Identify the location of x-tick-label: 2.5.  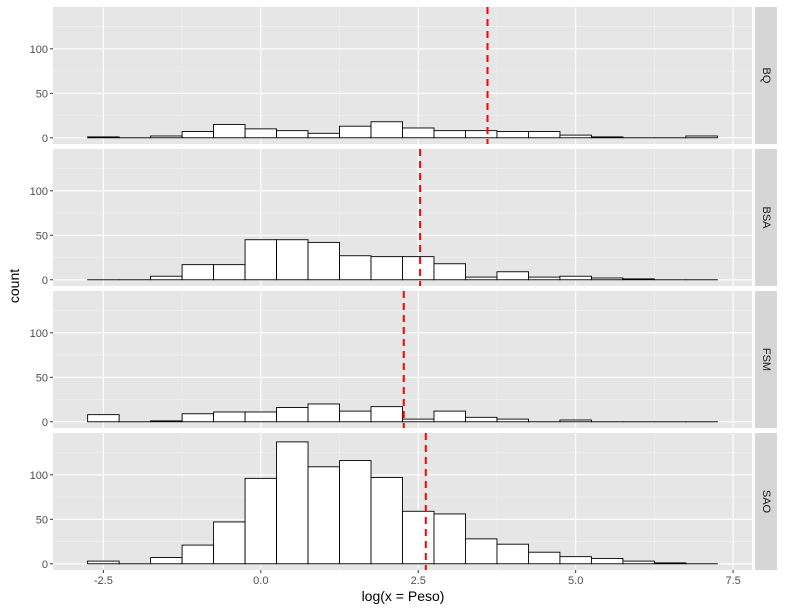
(418, 581).